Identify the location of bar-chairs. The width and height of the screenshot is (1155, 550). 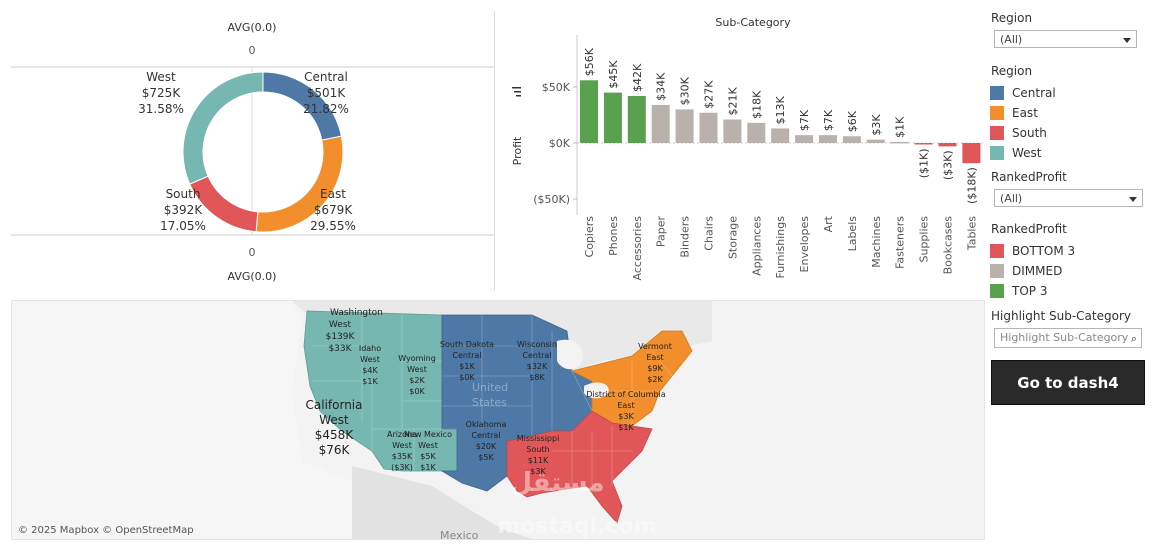
(708, 127).